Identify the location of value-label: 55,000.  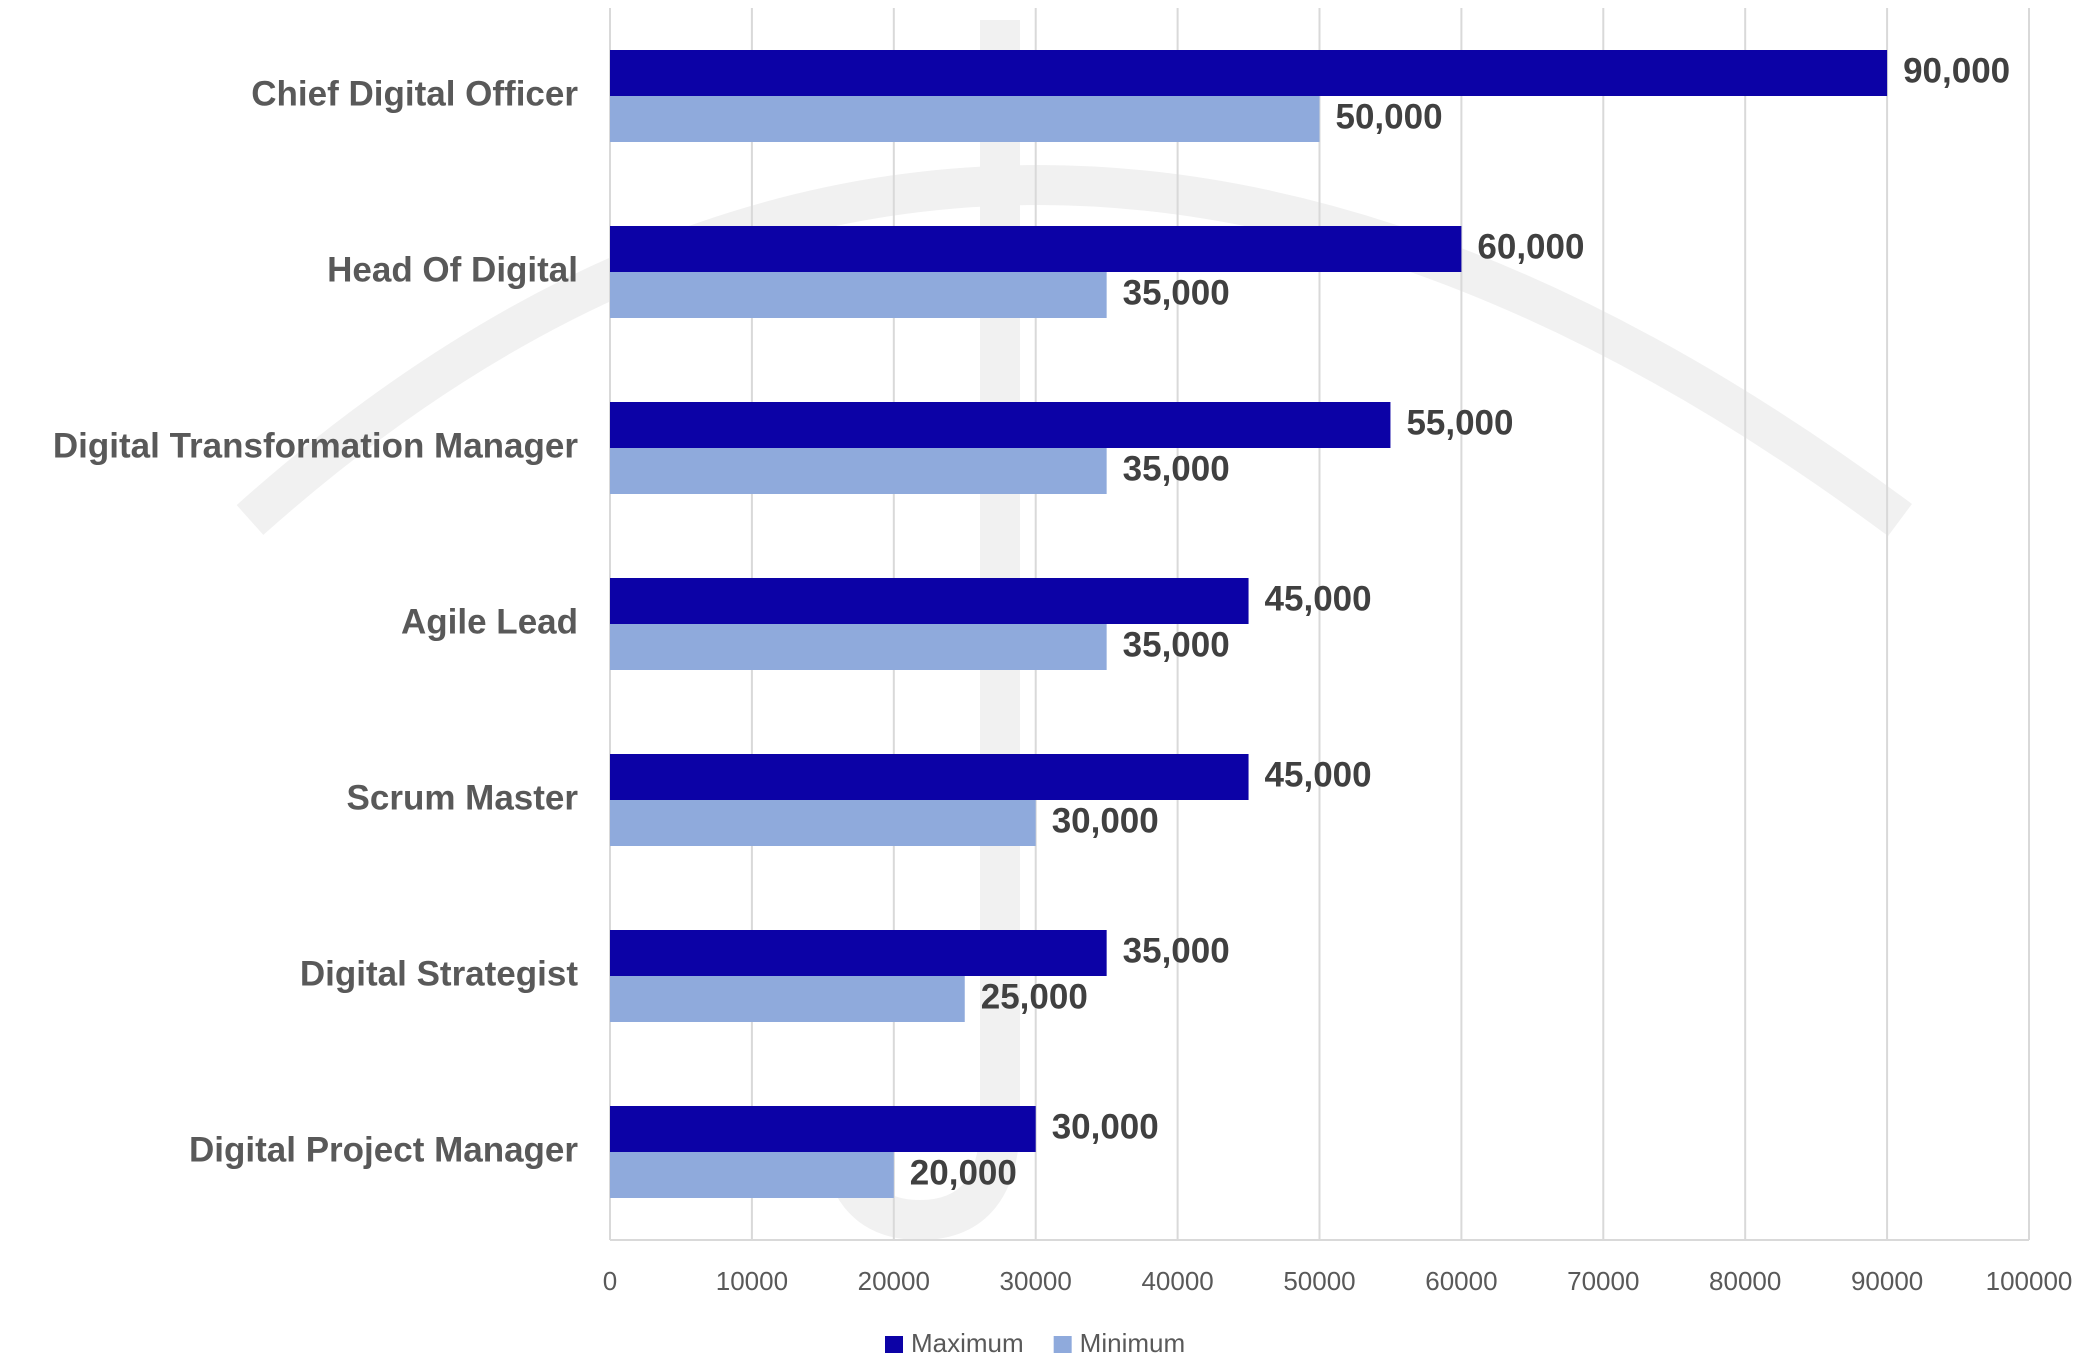
(1459, 422).